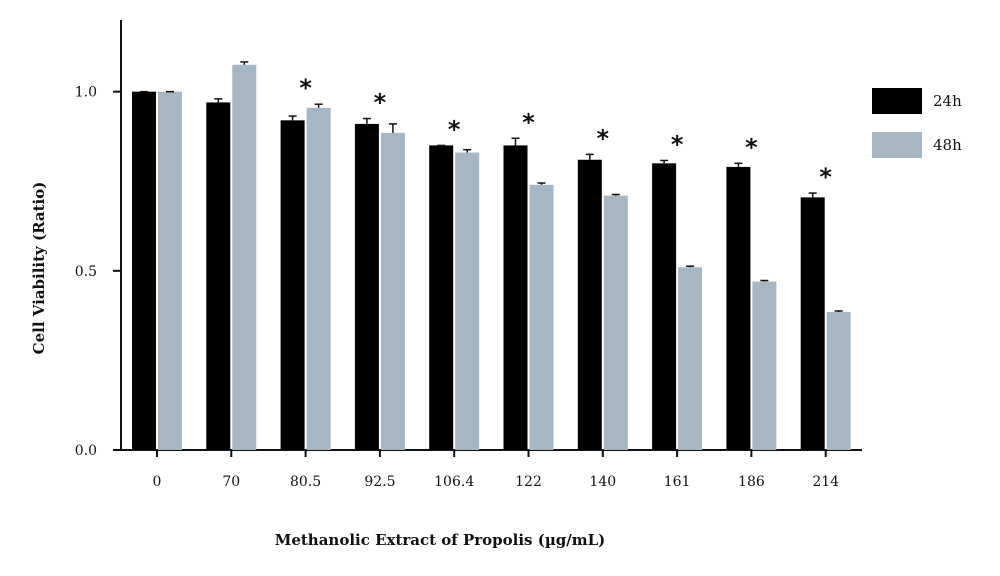 This screenshot has width=1000, height=576. I want to click on legend-label-24h: 24h, so click(947, 101).